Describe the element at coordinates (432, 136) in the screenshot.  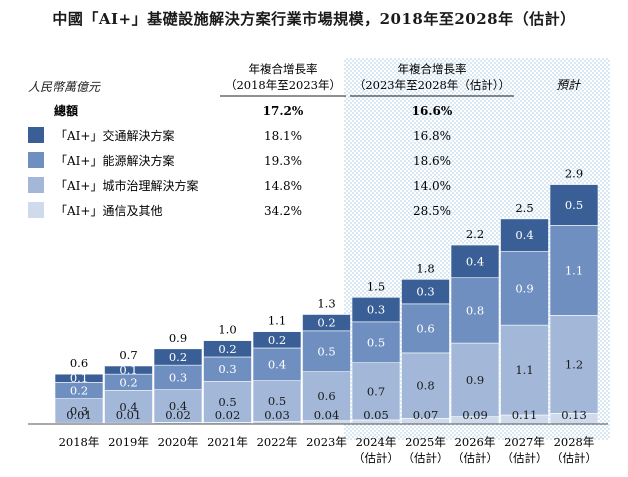
I see `cagr-2023-2028: 16.8%` at that location.